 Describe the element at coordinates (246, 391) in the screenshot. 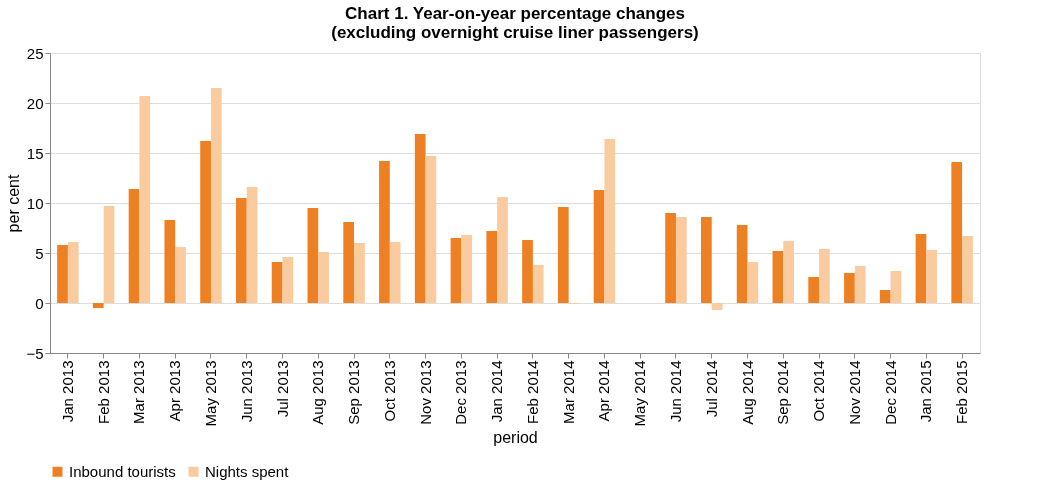

I see `x-tick-label: Jun 2013` at that location.